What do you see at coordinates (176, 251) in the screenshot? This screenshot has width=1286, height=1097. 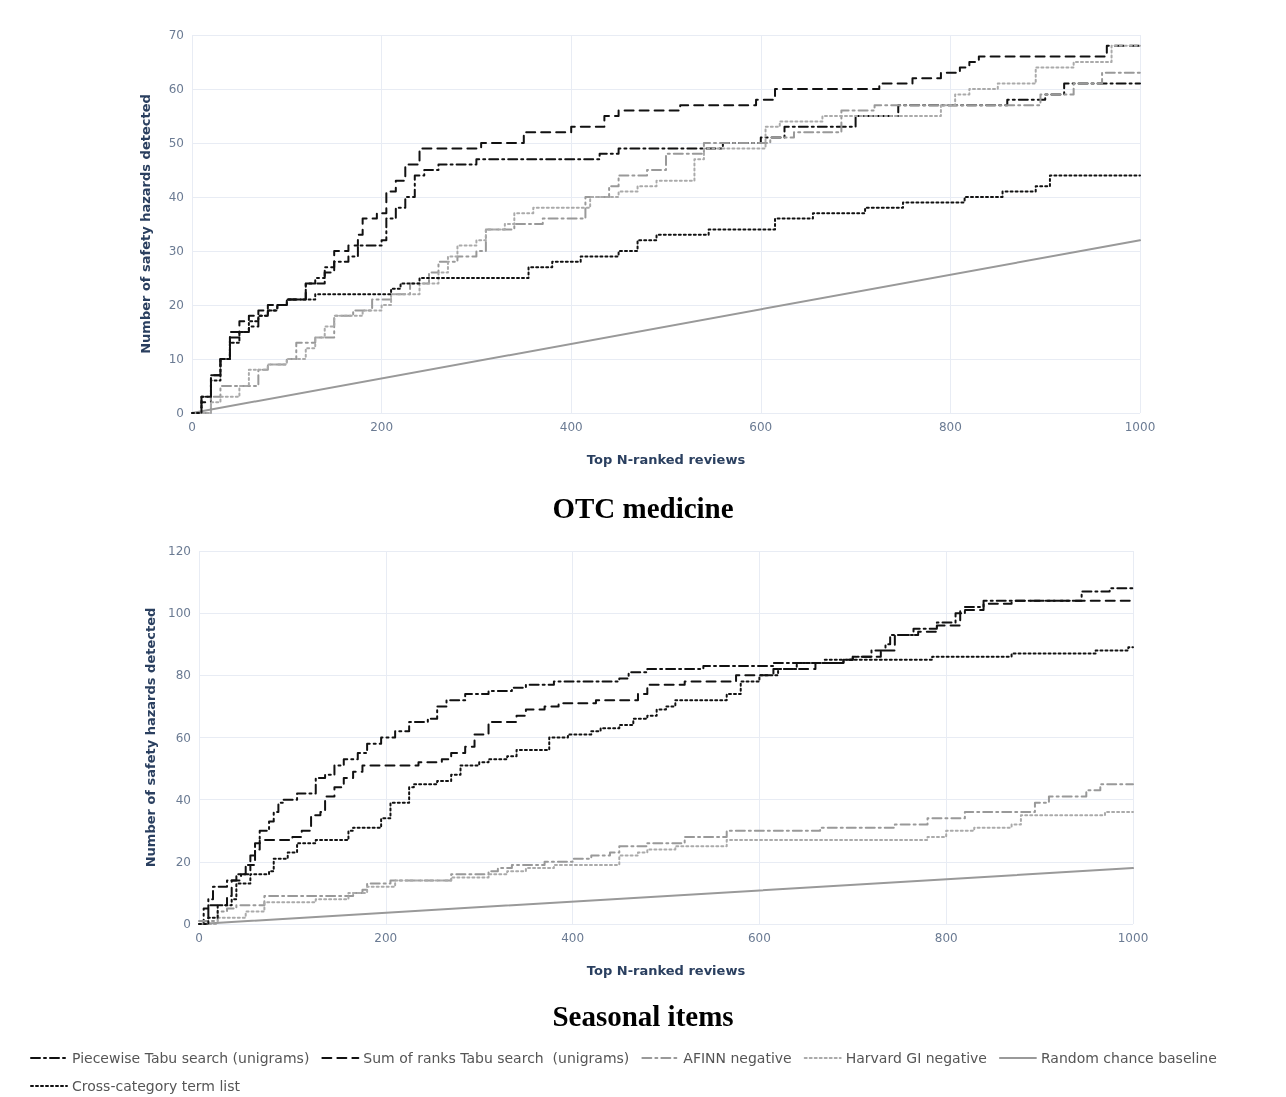 I see `y-tick-label: 30` at bounding box center [176, 251].